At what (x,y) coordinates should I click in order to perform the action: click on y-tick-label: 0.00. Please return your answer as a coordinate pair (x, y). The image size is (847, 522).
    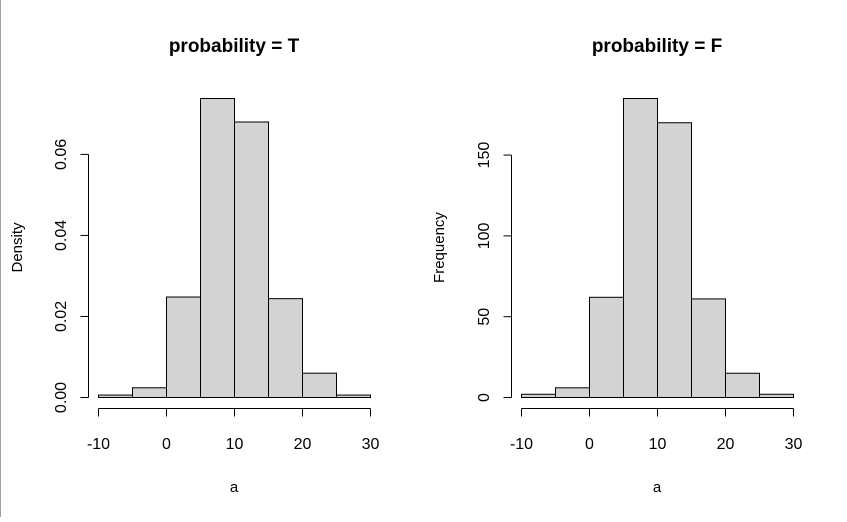
    Looking at the image, I should click on (61, 397).